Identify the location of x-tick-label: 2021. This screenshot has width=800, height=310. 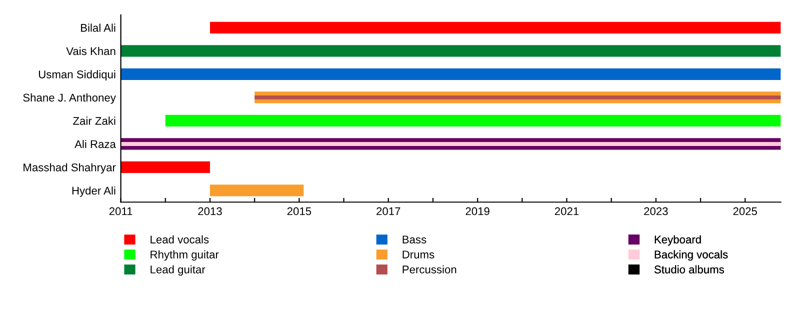
(566, 211).